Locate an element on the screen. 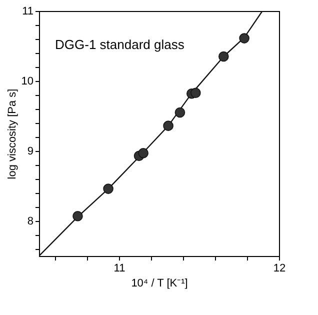  y-tick-label: 8 is located at coordinates (30, 222).